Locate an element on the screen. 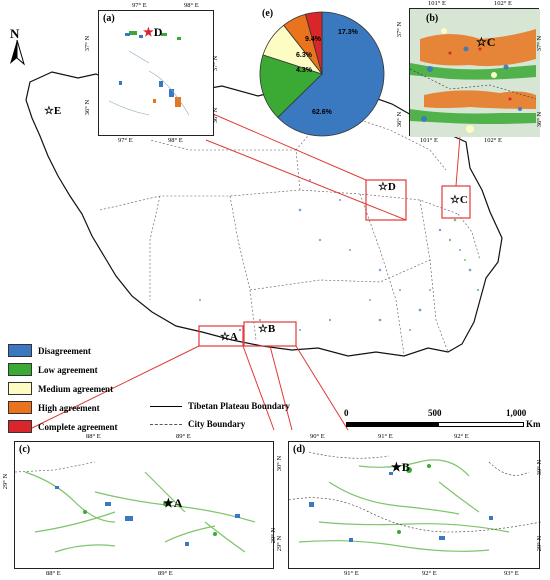 The image size is (550, 580). panel-c-top-tick-2: 89° E is located at coordinates (183, 436).